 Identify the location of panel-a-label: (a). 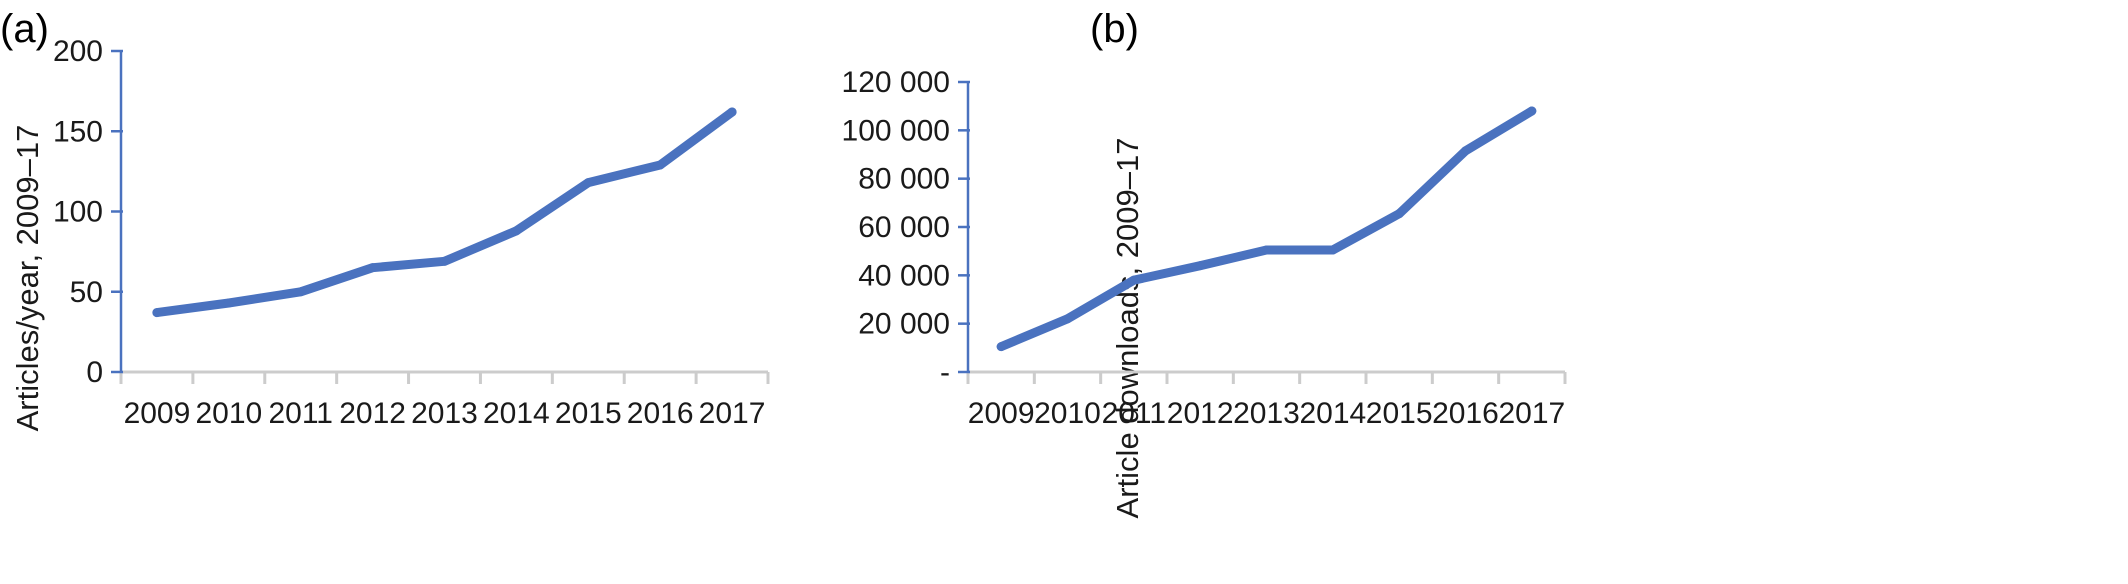
(24, 29).